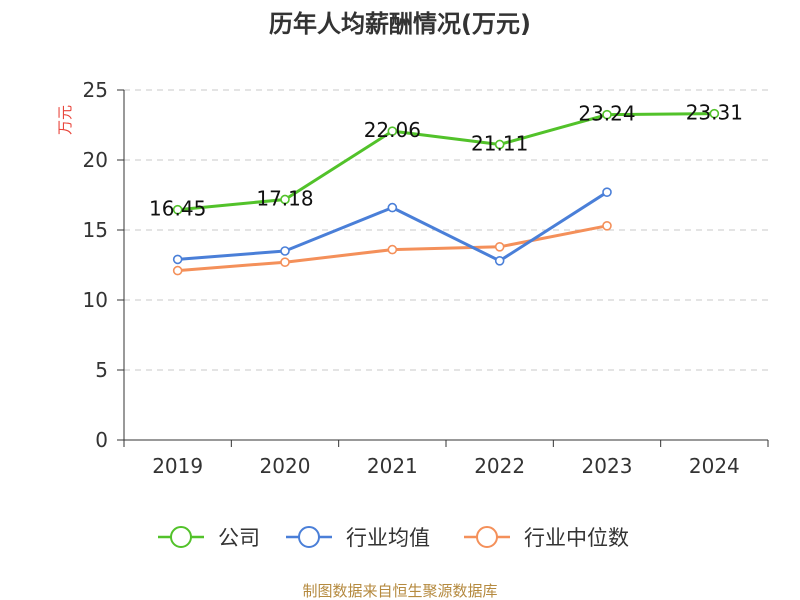 The height and width of the screenshot is (600, 800). I want to click on y-axis-label: 万元, so click(65, 120).